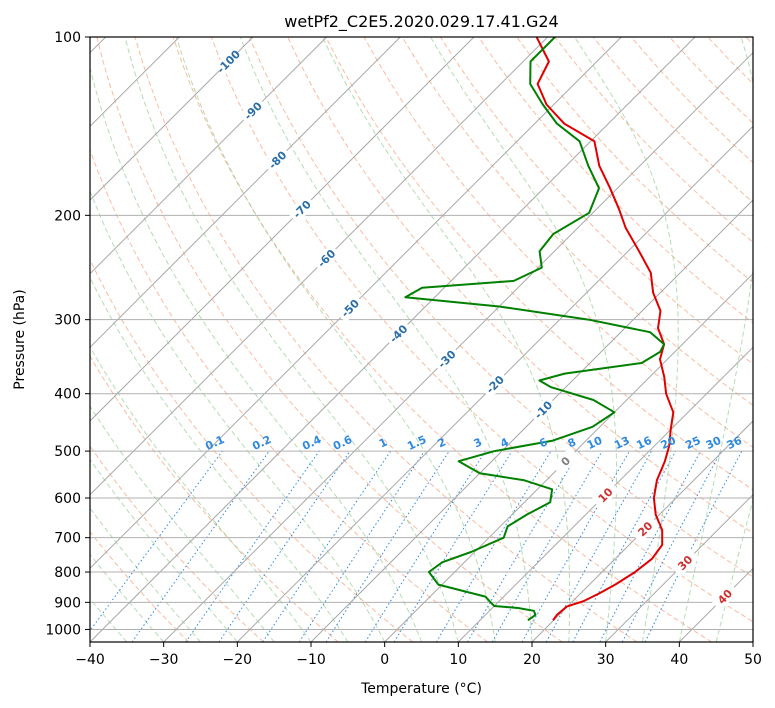  I want to click on mixing-ratio-label: 1, so click(383, 442).